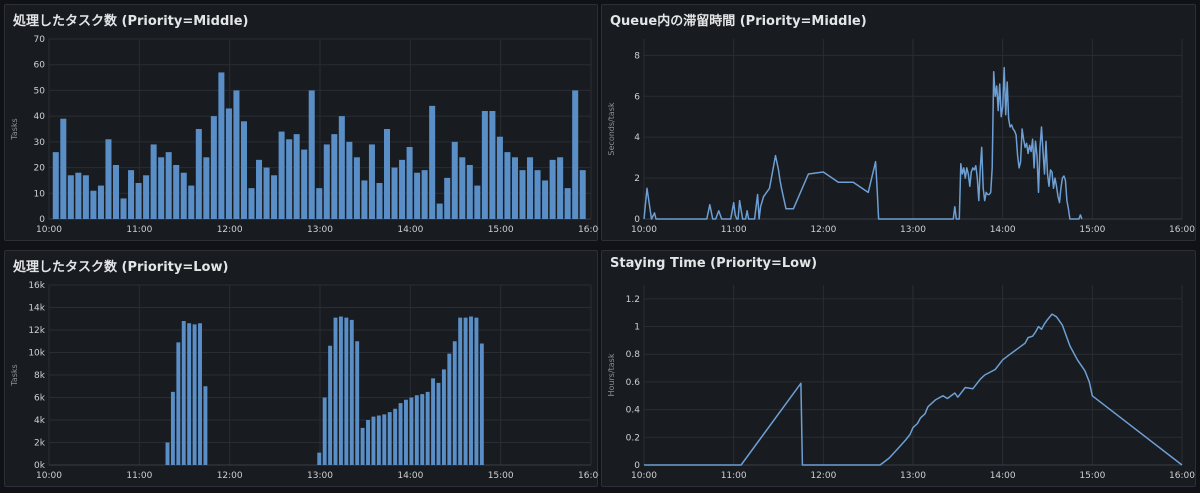  Describe the element at coordinates (40, 444) in the screenshot. I see `y-tick-label: 2k` at that location.